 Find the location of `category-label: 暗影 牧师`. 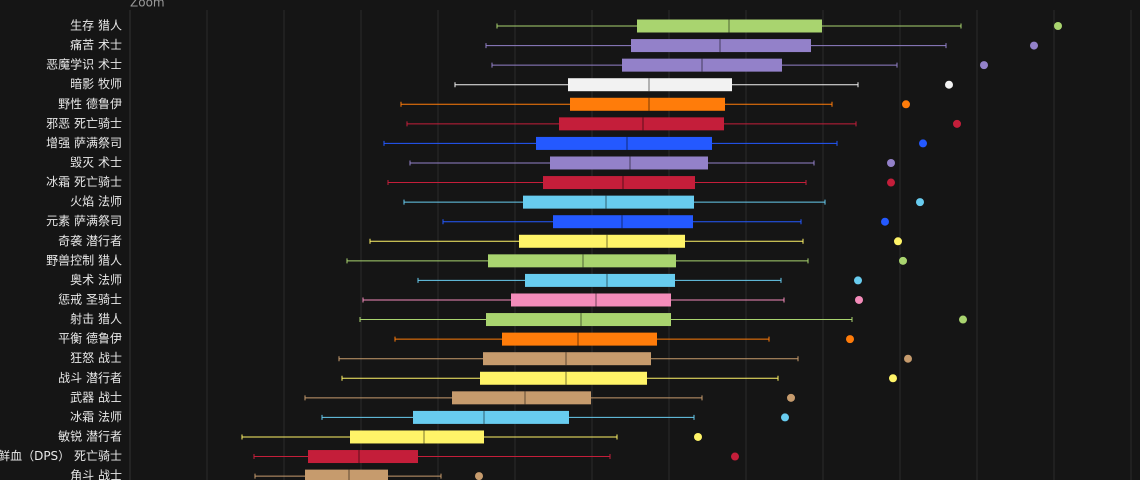

category-label: 暗影 牧师 is located at coordinates (96, 83).